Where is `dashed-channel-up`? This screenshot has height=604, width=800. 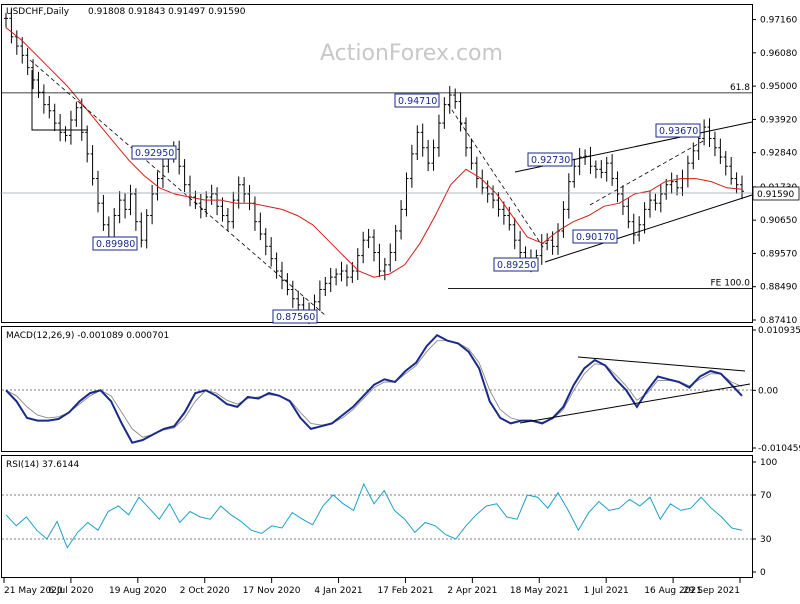
dashed-channel-up is located at coordinates (647, 172).